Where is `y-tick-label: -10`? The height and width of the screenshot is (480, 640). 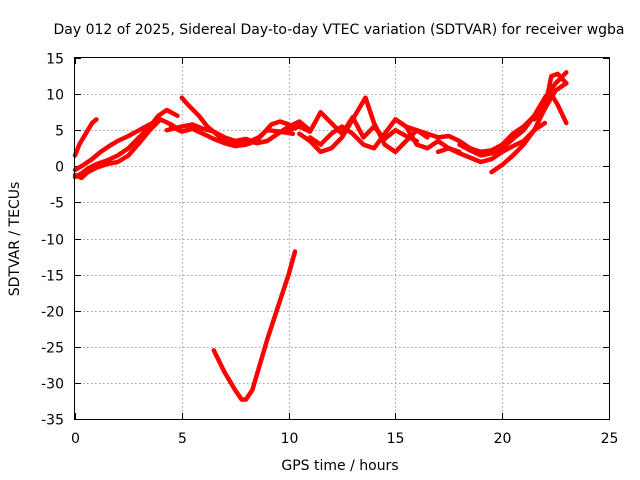
y-tick-label: -10 is located at coordinates (52, 241).